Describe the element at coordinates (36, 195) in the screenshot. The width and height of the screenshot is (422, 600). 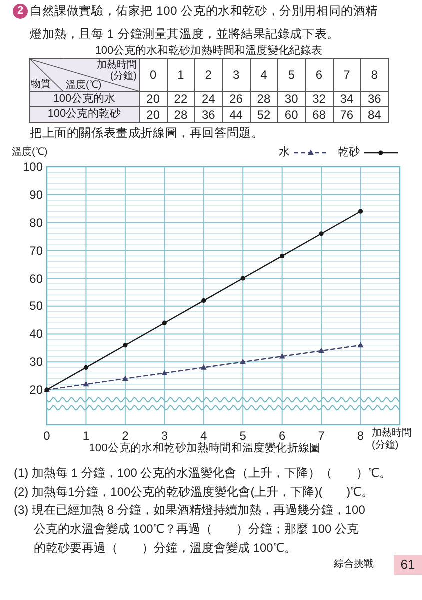
I see `y-tick-label: 90` at that location.